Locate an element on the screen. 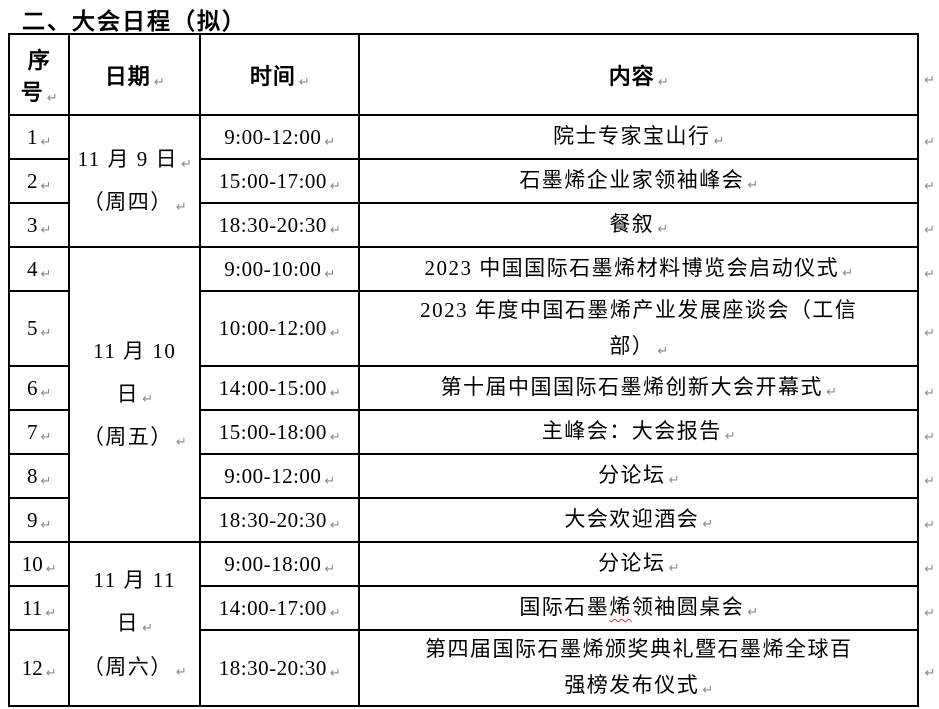 This screenshot has width=939, height=709. row-number-cell: 9 ↵ is located at coordinates (39, 520).